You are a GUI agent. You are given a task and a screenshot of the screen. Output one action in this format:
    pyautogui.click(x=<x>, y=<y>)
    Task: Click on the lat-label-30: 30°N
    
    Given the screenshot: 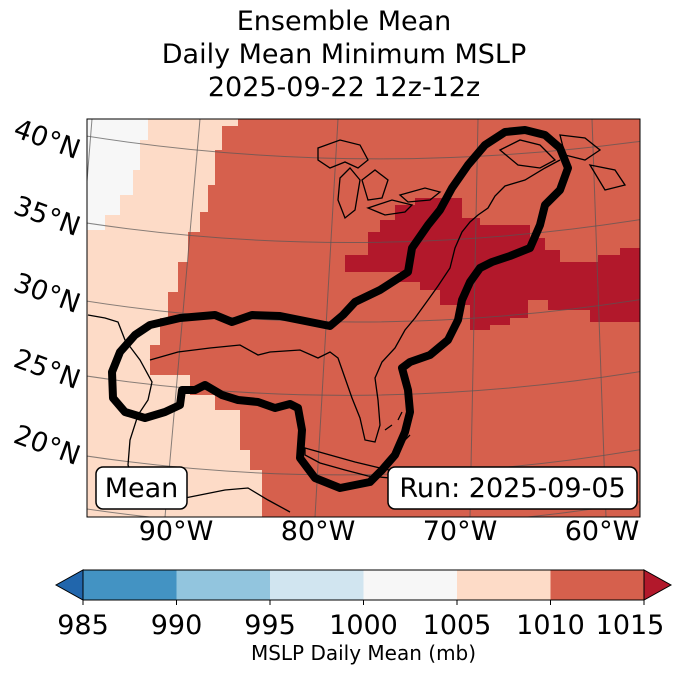 What is the action you would take?
    pyautogui.click(x=47, y=293)
    